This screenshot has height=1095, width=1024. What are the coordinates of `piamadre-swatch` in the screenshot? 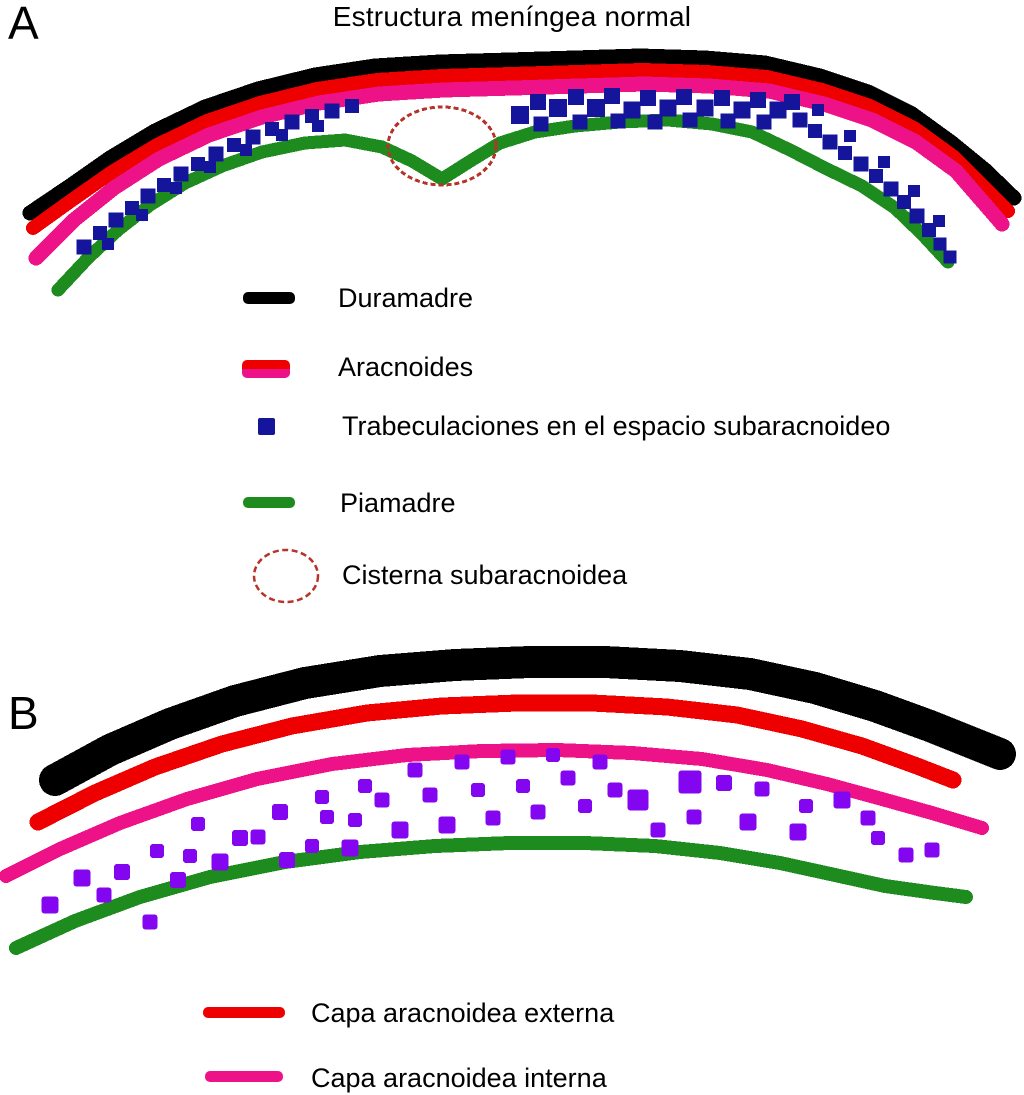 It's located at (269, 502).